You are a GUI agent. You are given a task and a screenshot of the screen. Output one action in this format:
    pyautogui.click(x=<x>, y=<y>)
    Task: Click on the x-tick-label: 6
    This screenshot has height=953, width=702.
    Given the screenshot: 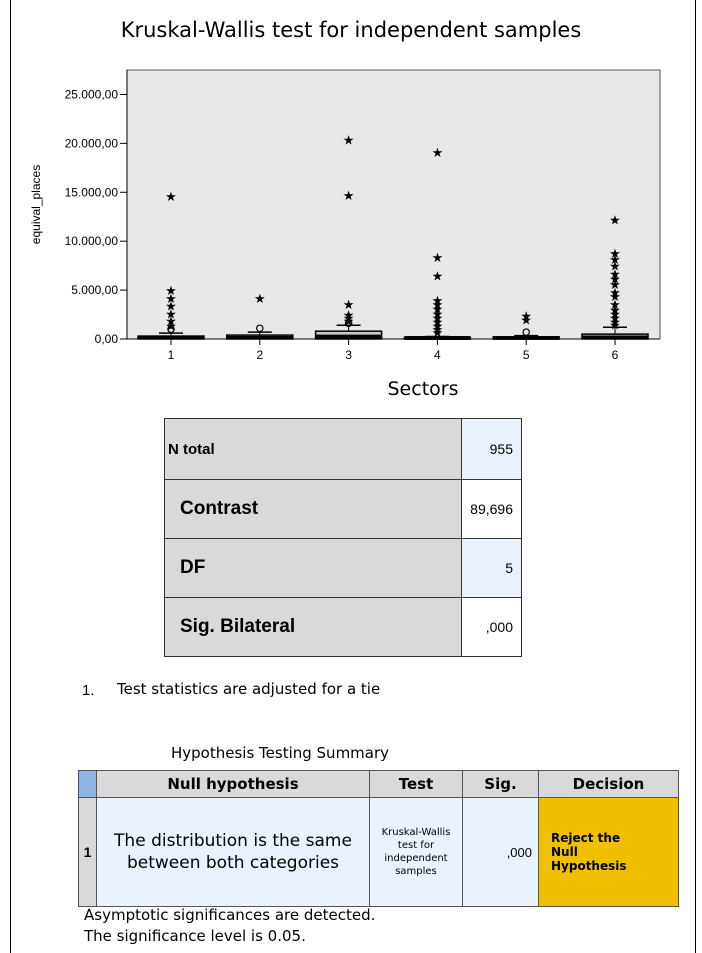 What is the action you would take?
    pyautogui.click(x=615, y=355)
    